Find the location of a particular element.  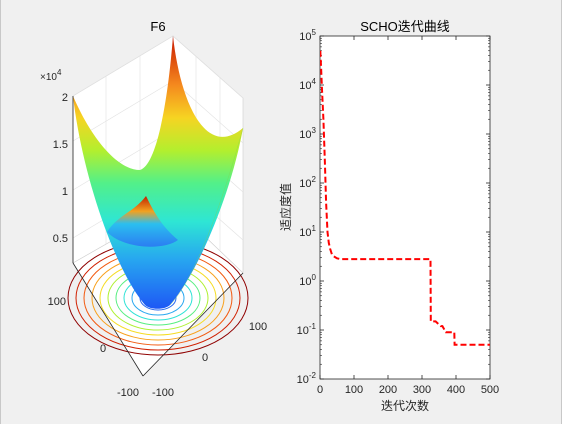

y-axis-label: 适应度值 is located at coordinates (285, 207).